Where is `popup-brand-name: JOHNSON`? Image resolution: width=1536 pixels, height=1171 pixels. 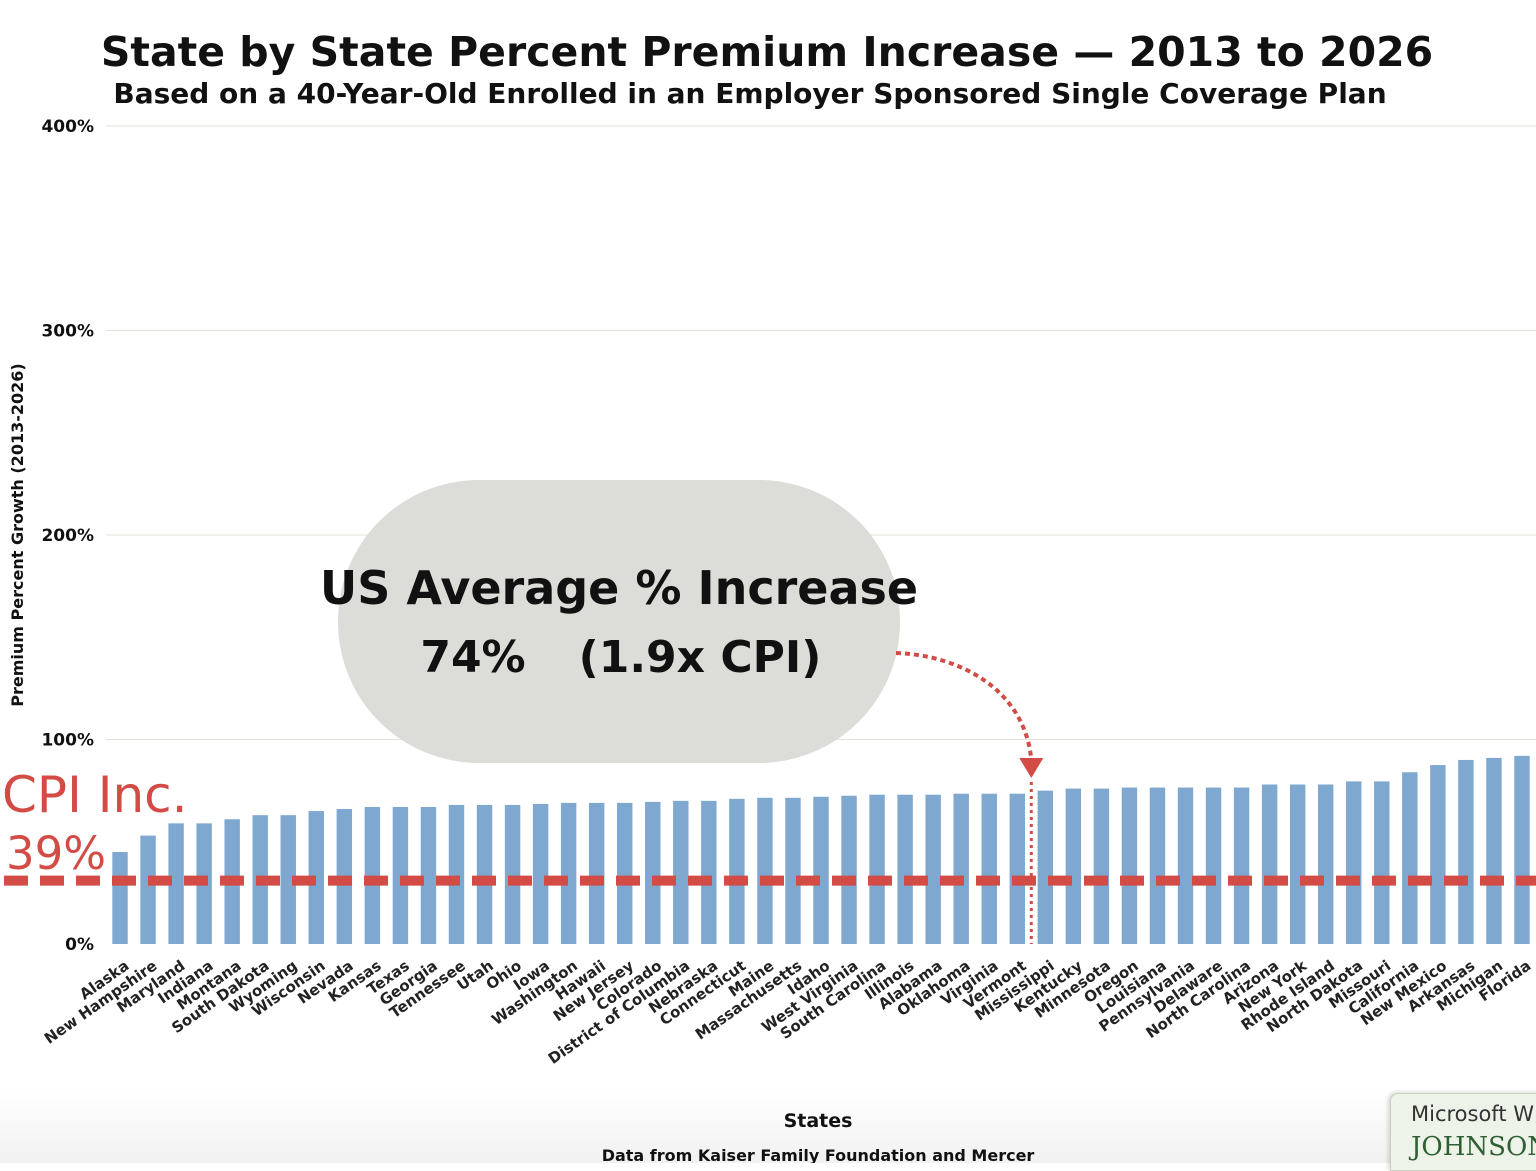
popup-brand-name: JOHNSON is located at coordinates (1473, 1147).